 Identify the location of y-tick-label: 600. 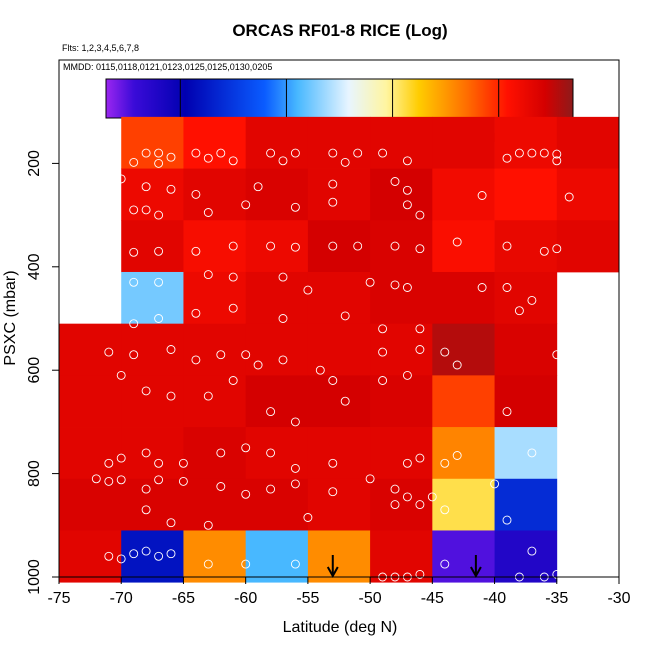
(34, 370).